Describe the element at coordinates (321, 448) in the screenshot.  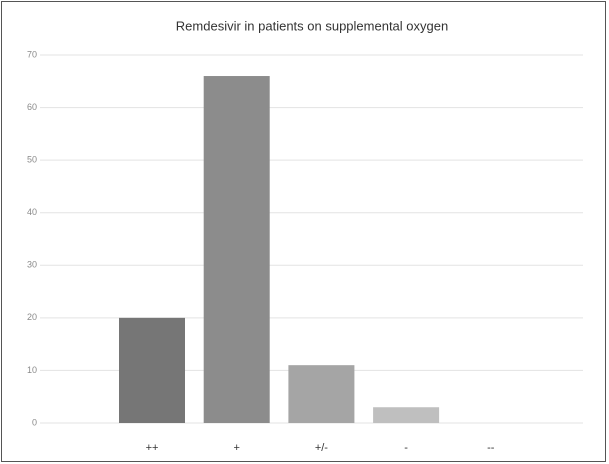
I see `x-tick-label: +/-` at that location.